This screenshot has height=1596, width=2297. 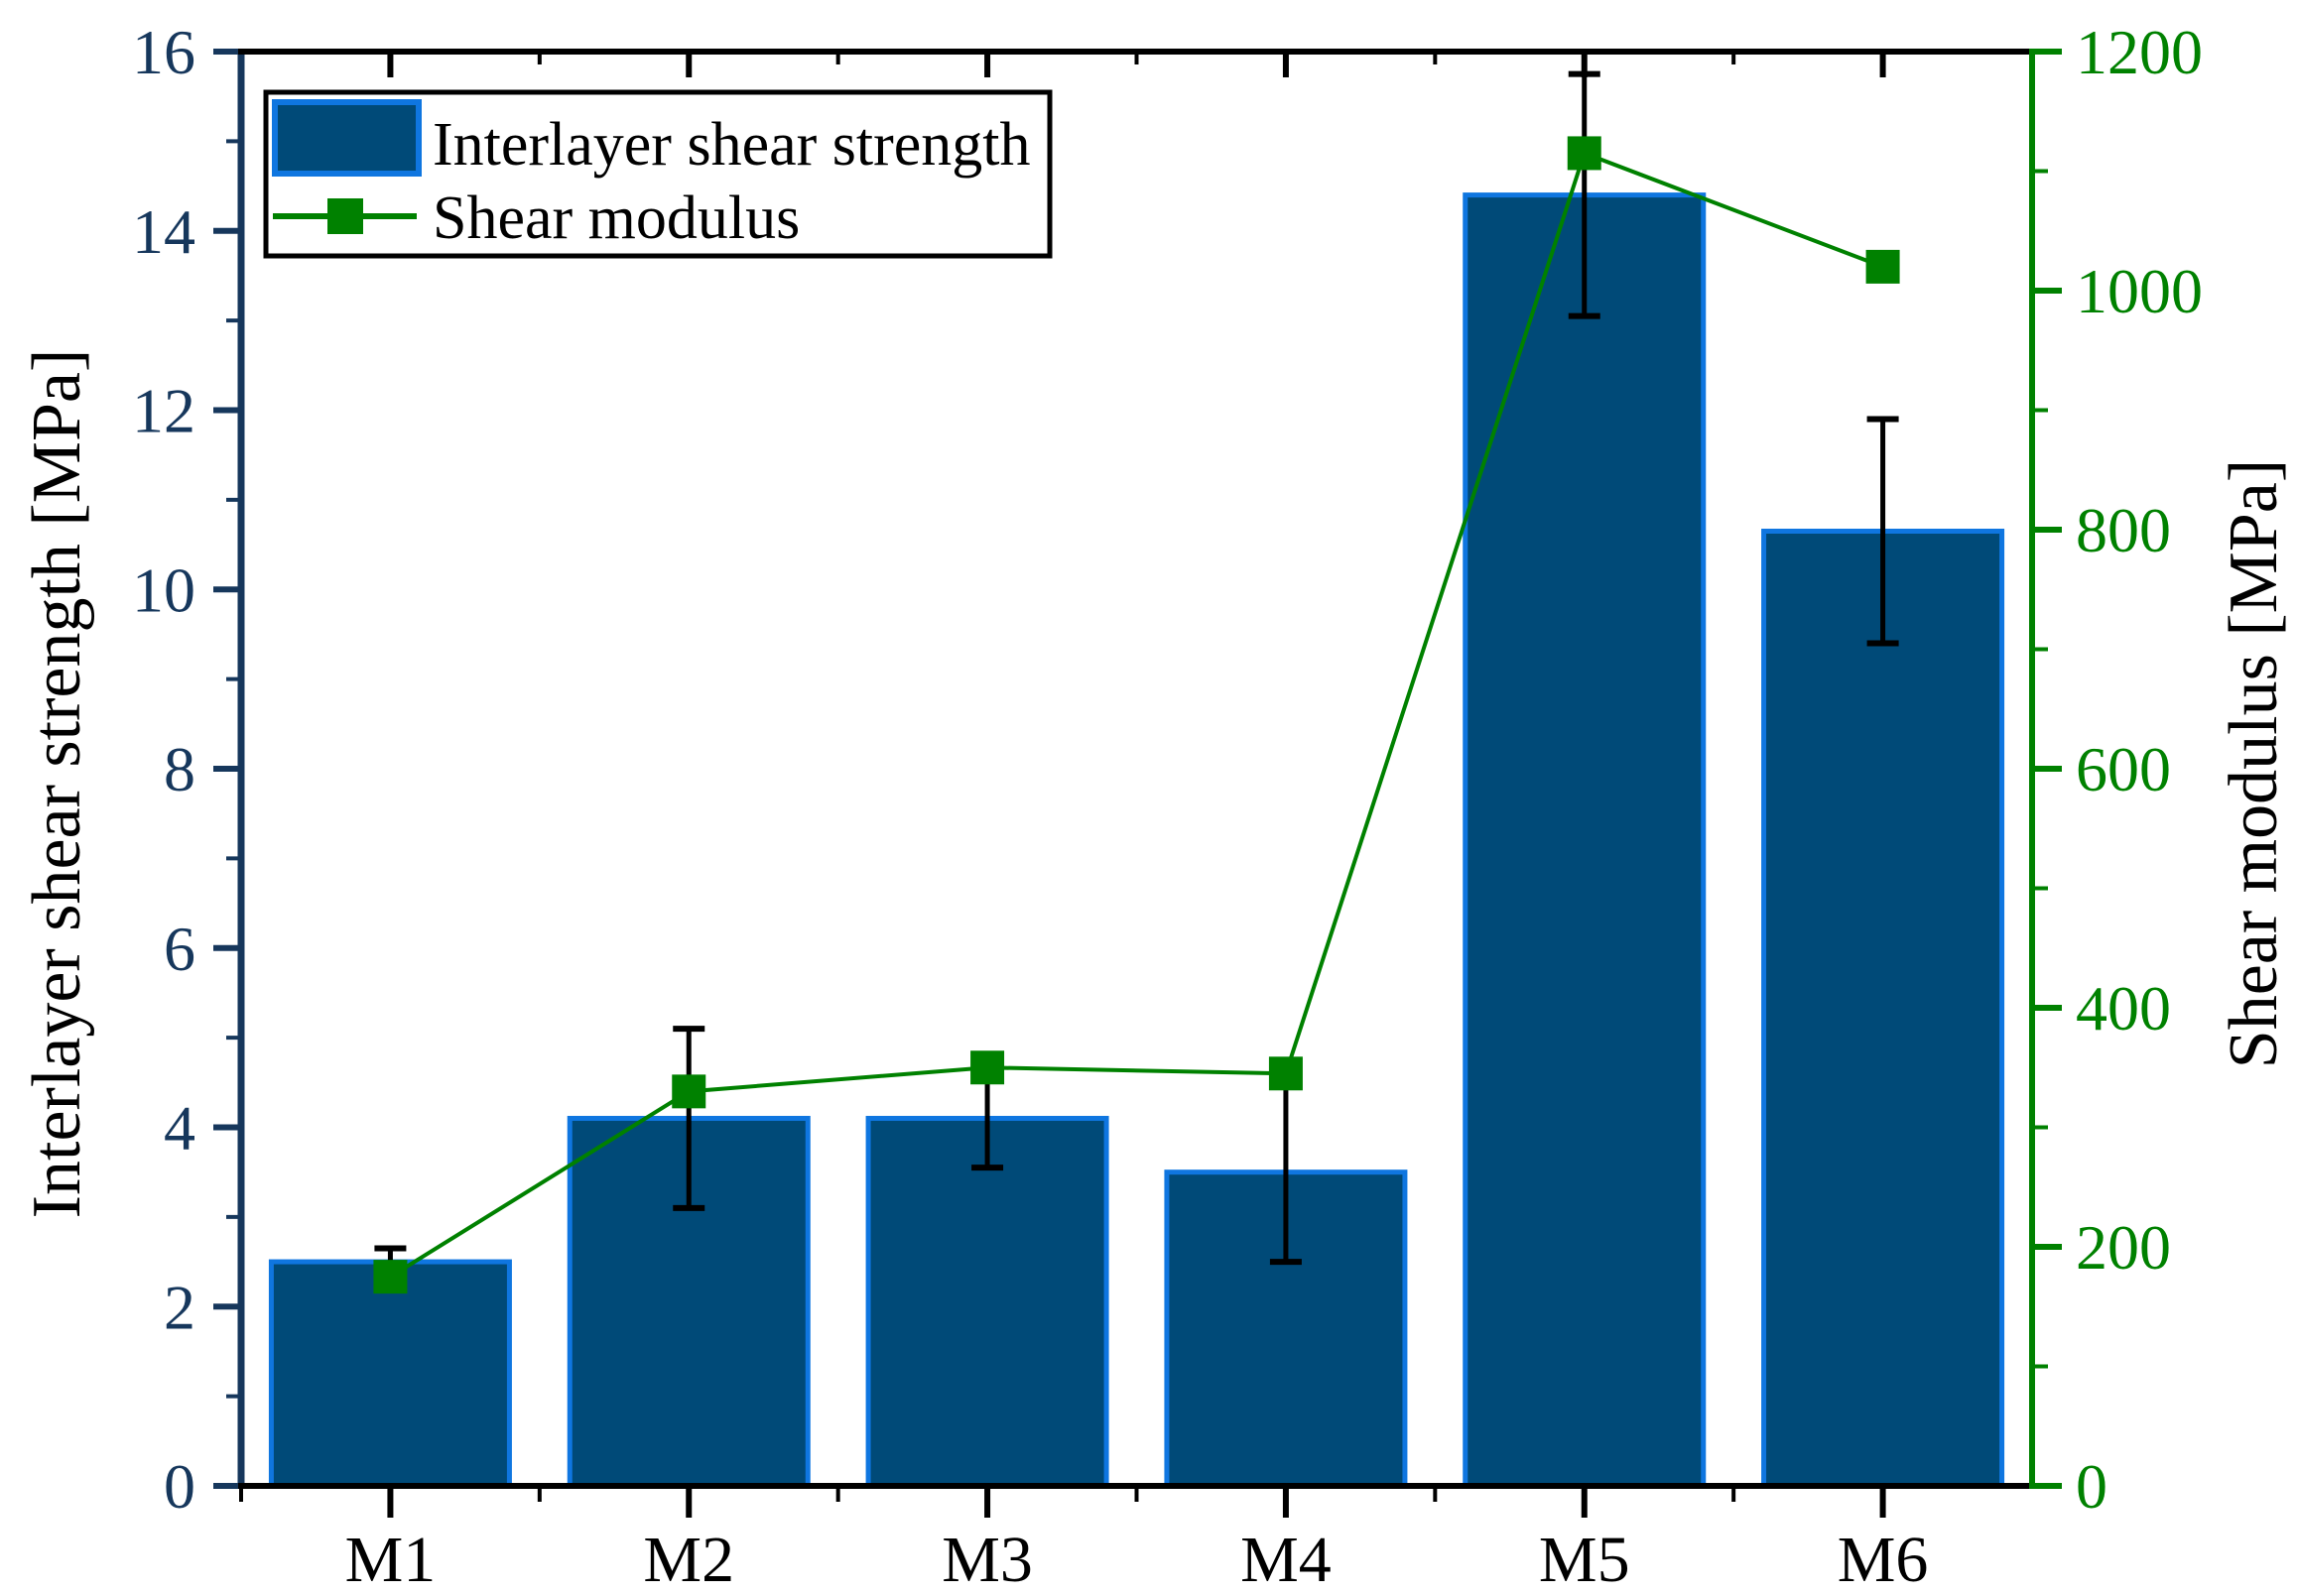 What do you see at coordinates (2123, 769) in the screenshot?
I see `right-tick-label-600: 600` at bounding box center [2123, 769].